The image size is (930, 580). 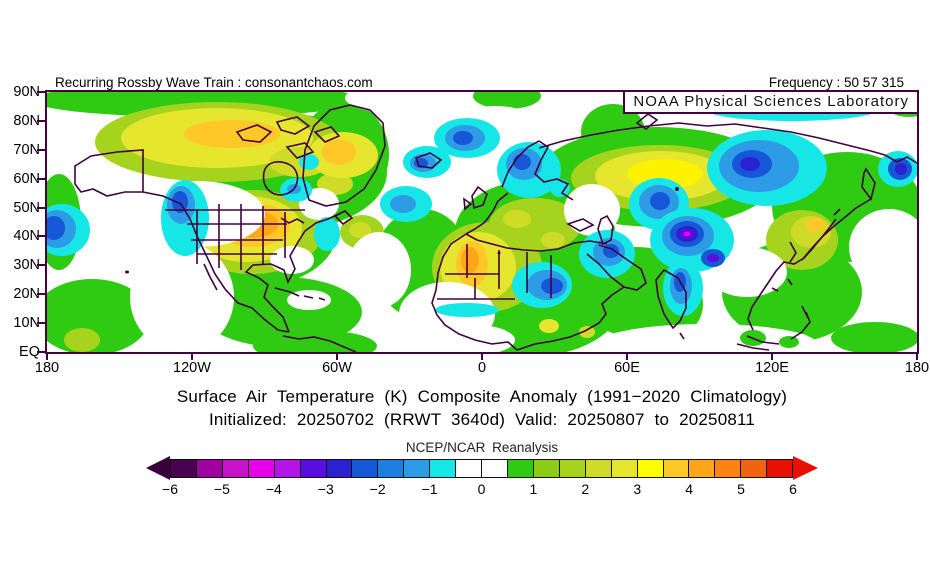 I want to click on x-axis-label: 60E, so click(x=627, y=368).